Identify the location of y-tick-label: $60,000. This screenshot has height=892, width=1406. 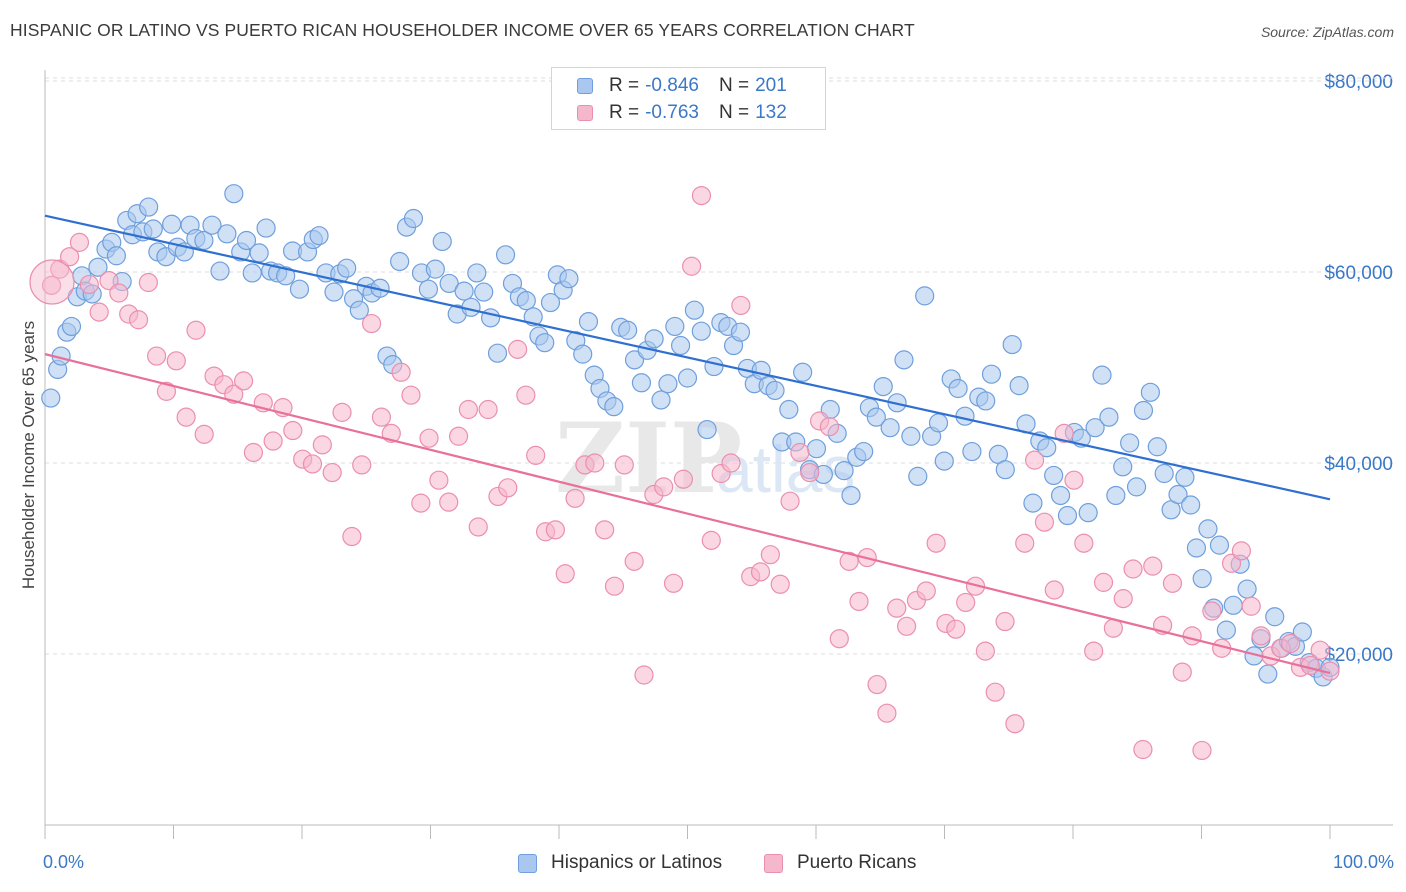
(1358, 273).